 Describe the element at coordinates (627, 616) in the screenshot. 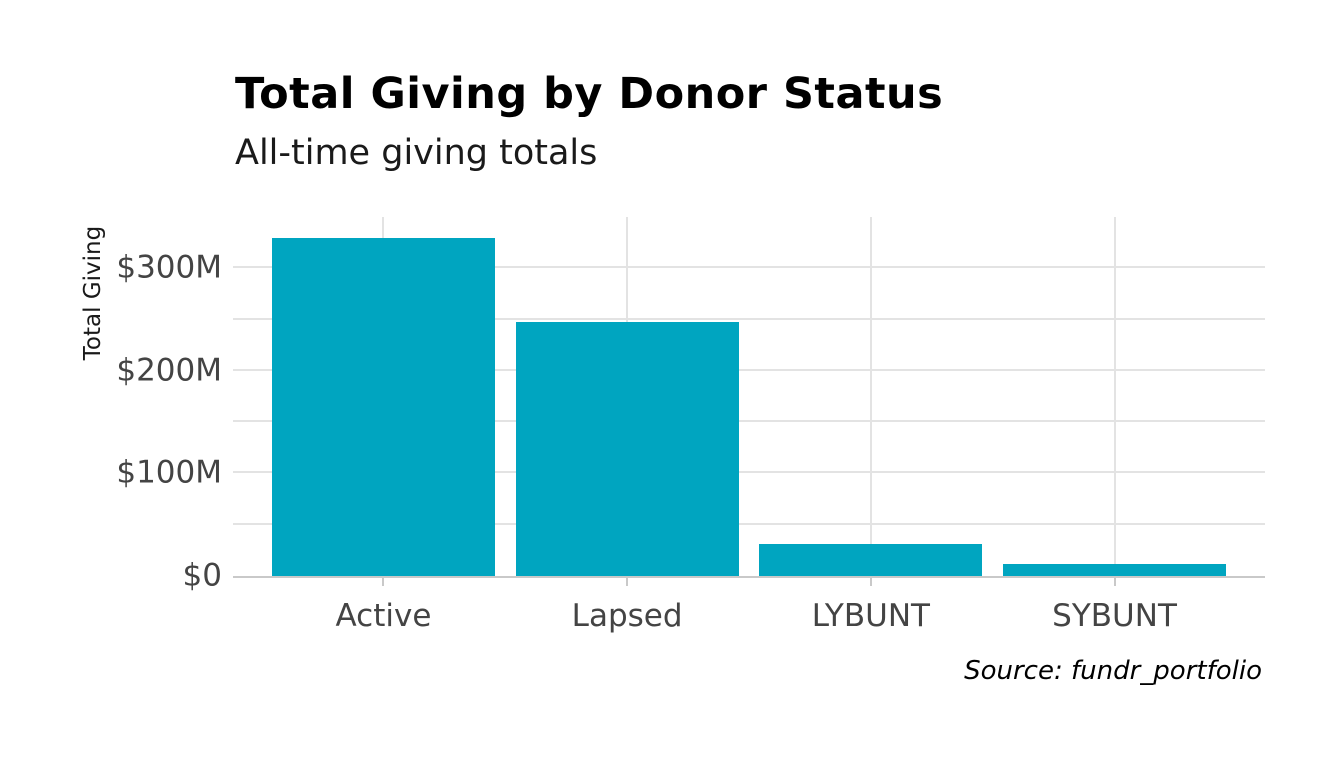

I see `x-tick-label-lapsed: Lapsed` at that location.